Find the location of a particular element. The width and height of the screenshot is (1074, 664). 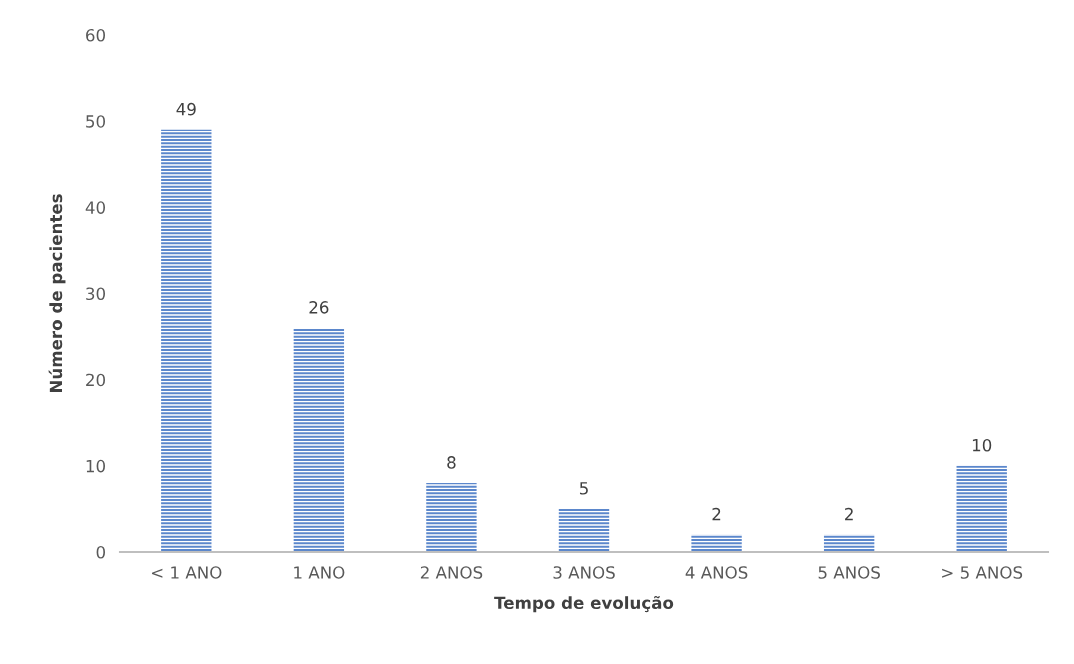

y-tick-label: 0 is located at coordinates (100, 552).